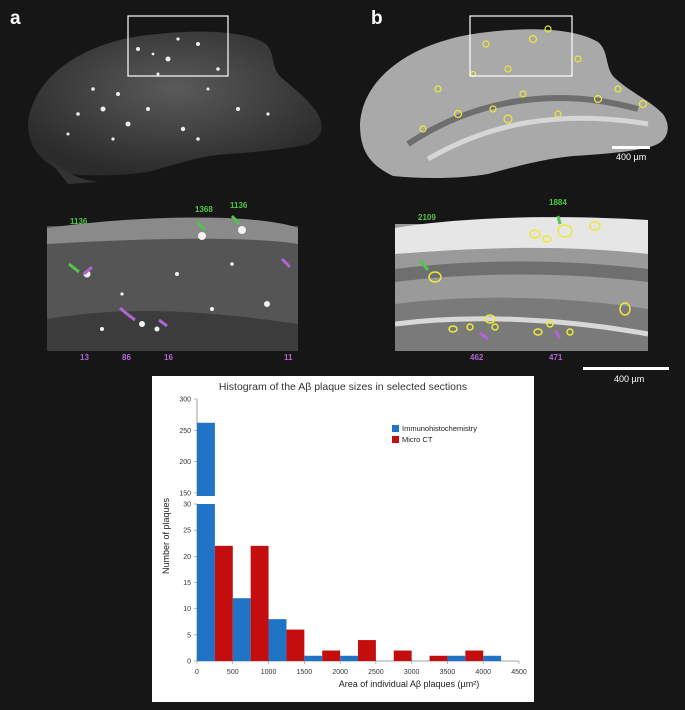  I want to click on panel-letter-b: b, so click(377, 18).